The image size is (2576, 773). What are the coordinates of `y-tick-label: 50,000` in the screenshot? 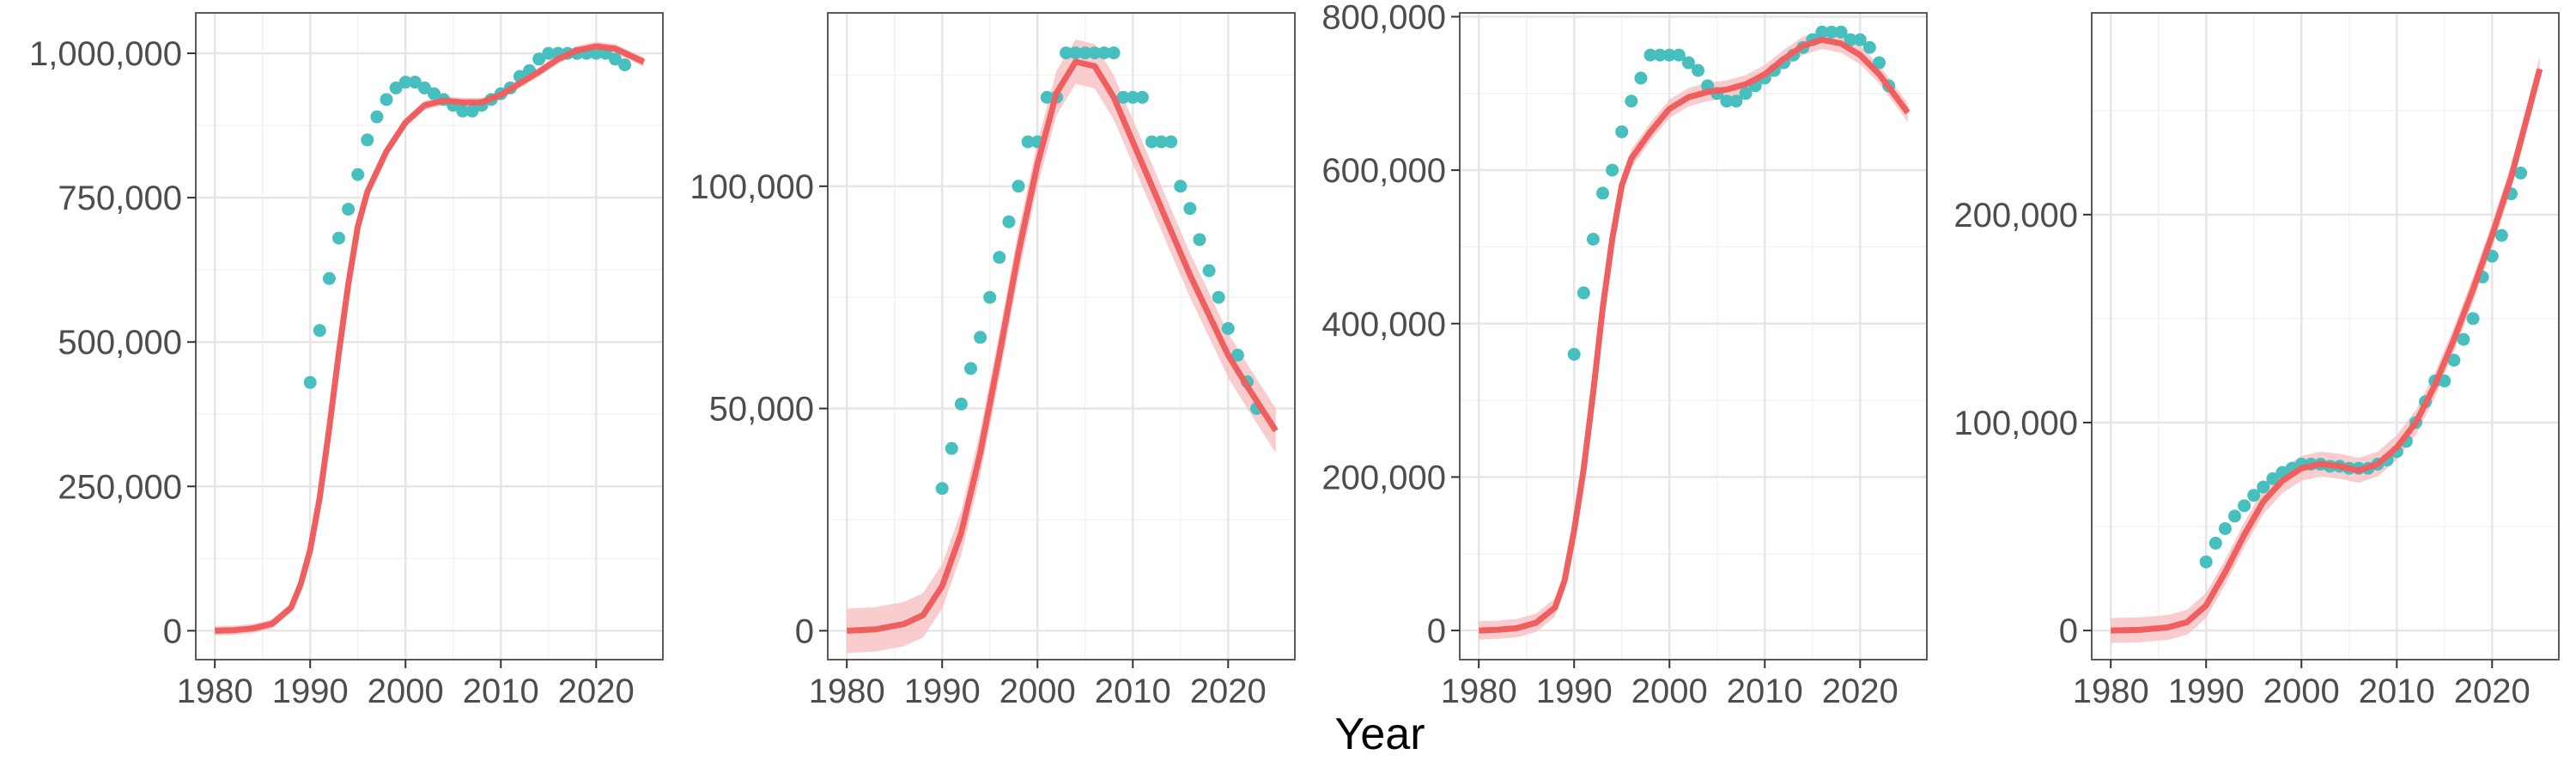 It's located at (761, 410).